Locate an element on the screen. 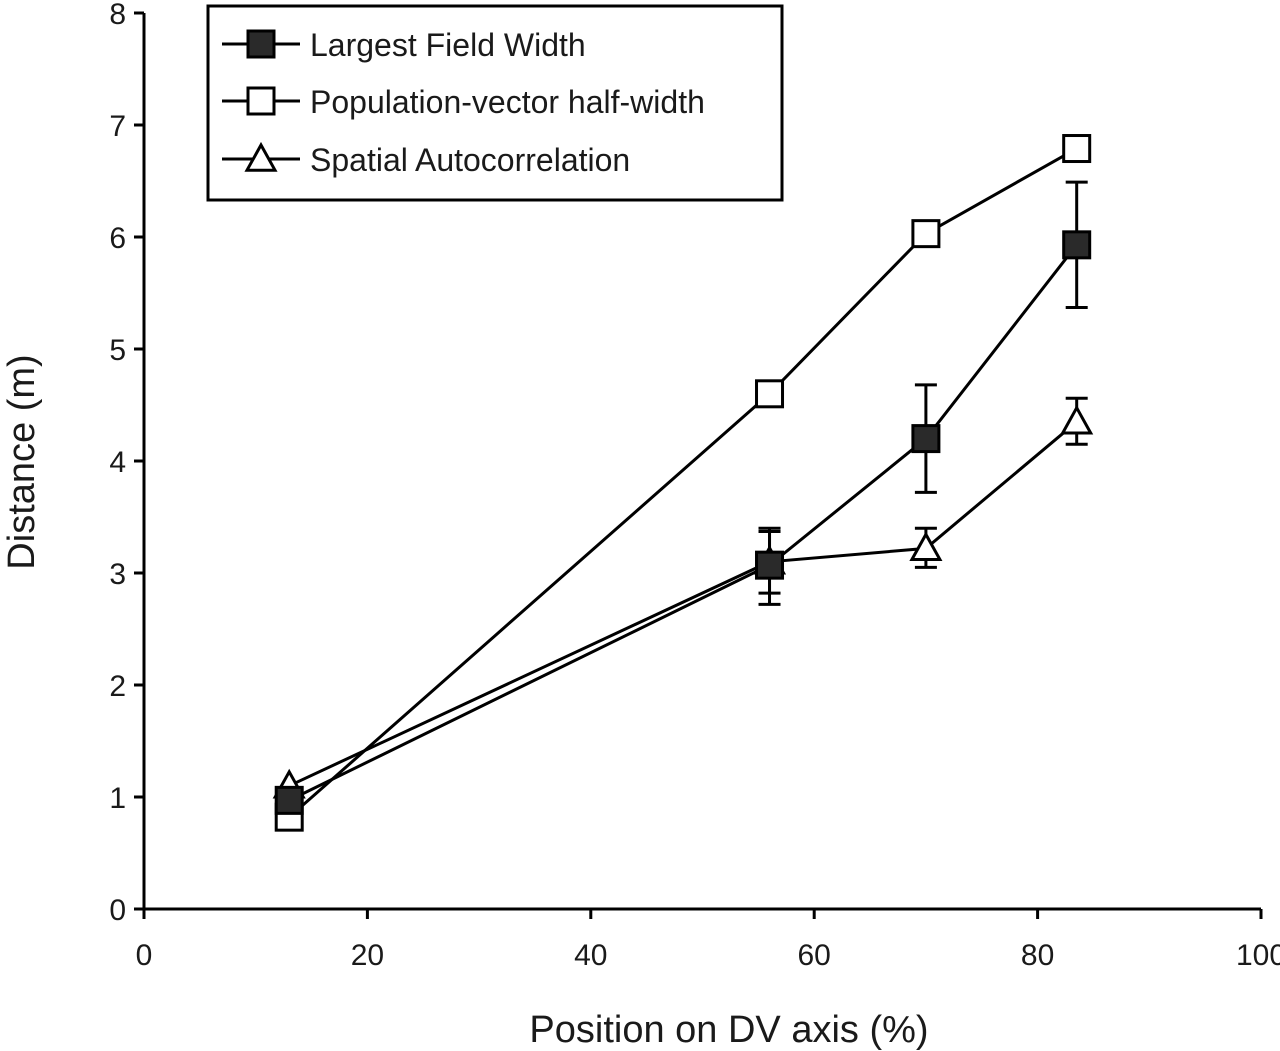 The image size is (1280, 1051). y-tick-label: 6 is located at coordinates (117, 238).